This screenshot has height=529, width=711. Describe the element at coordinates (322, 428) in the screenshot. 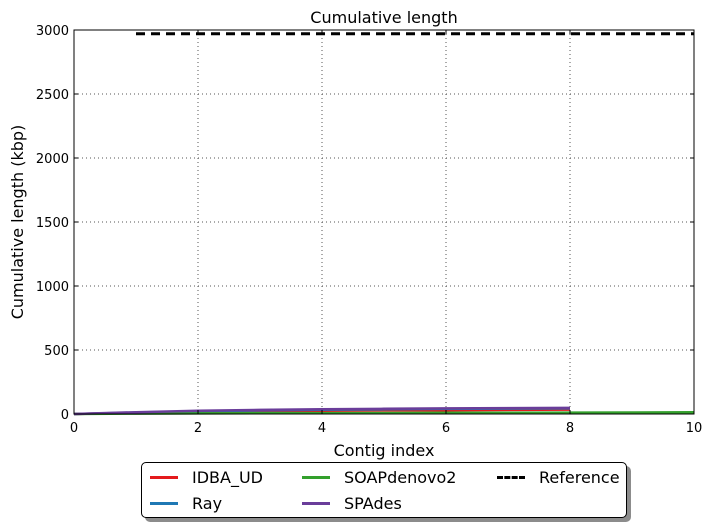

I see `x-tick-label: 4` at that location.